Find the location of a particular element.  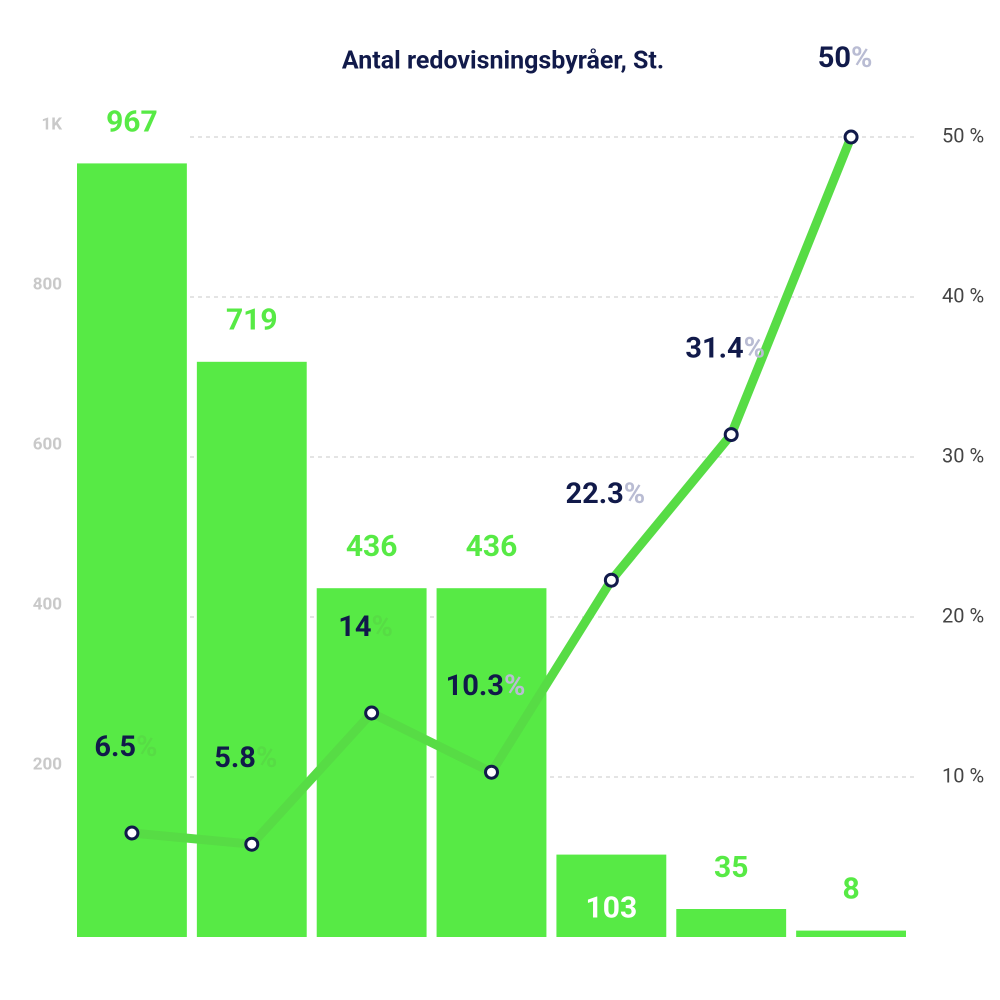

line-value-label: 10.3% is located at coordinates (486, 686).